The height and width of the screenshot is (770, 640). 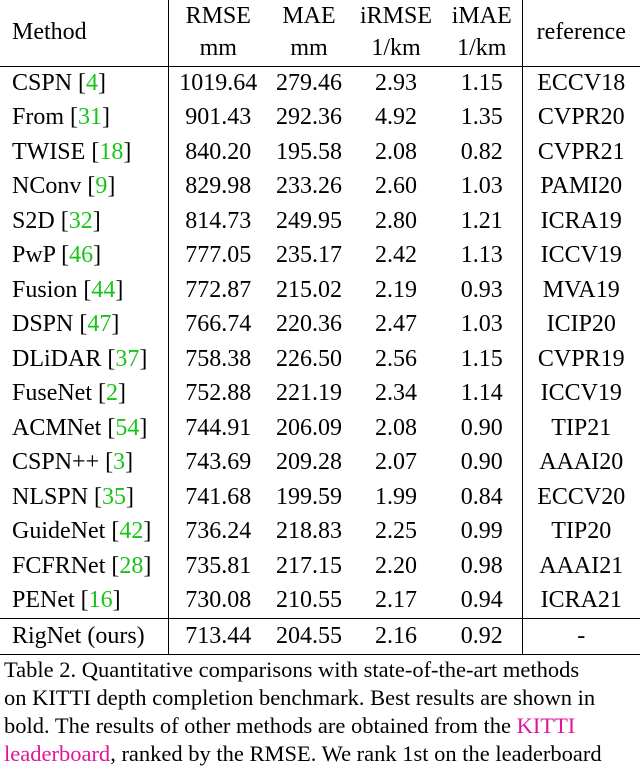 What do you see at coordinates (309, 255) in the screenshot?
I see `mae-value: 235.17` at bounding box center [309, 255].